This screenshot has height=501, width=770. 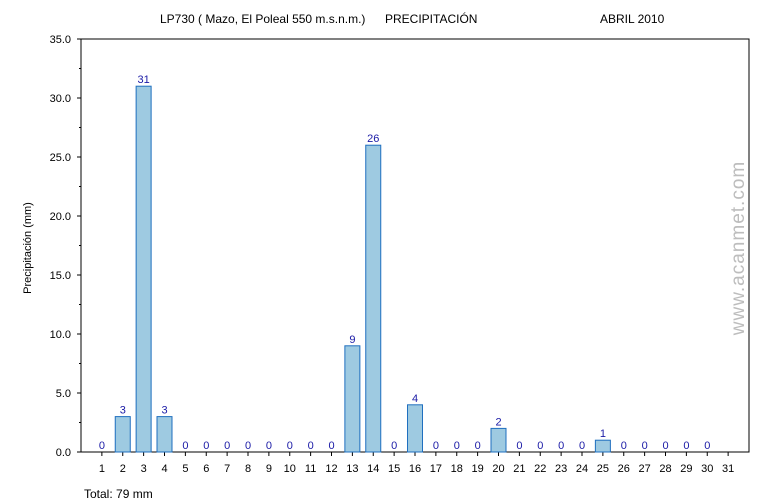 I want to click on value-label-day-17: 0, so click(x=436, y=446).